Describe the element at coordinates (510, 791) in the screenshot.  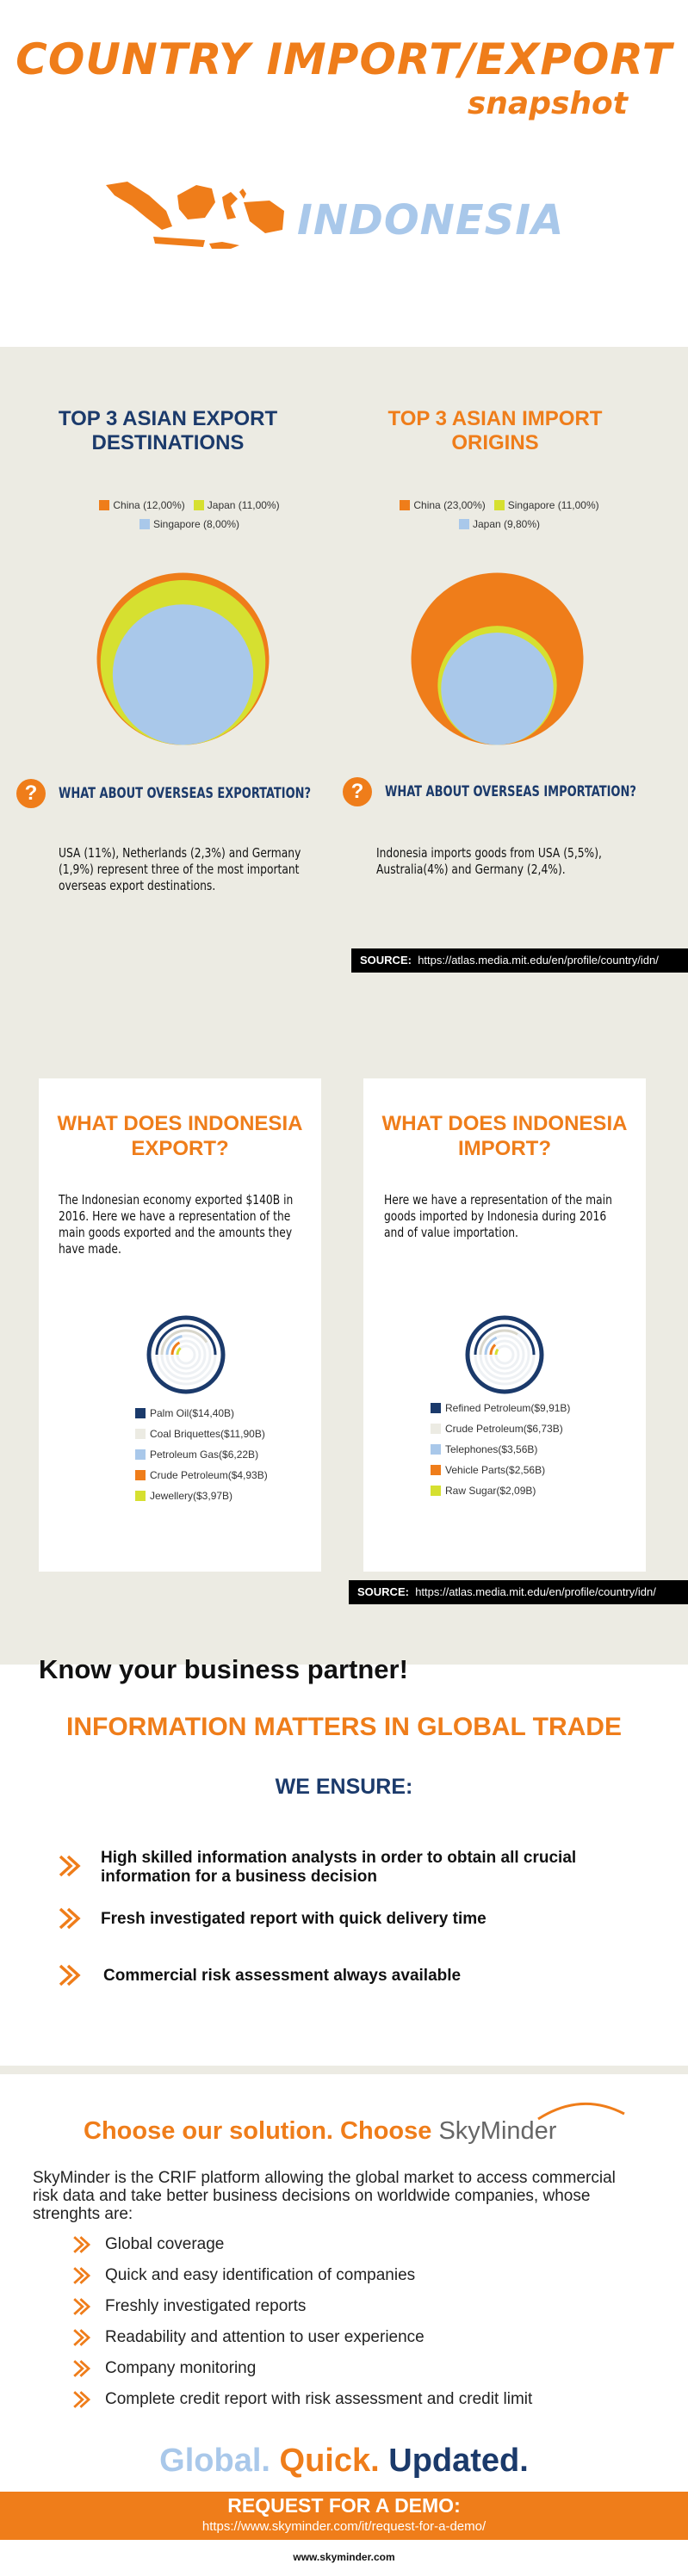
I see `import-question: WHAT ABOUT OVERSEAS IMPORTATION?` at that location.